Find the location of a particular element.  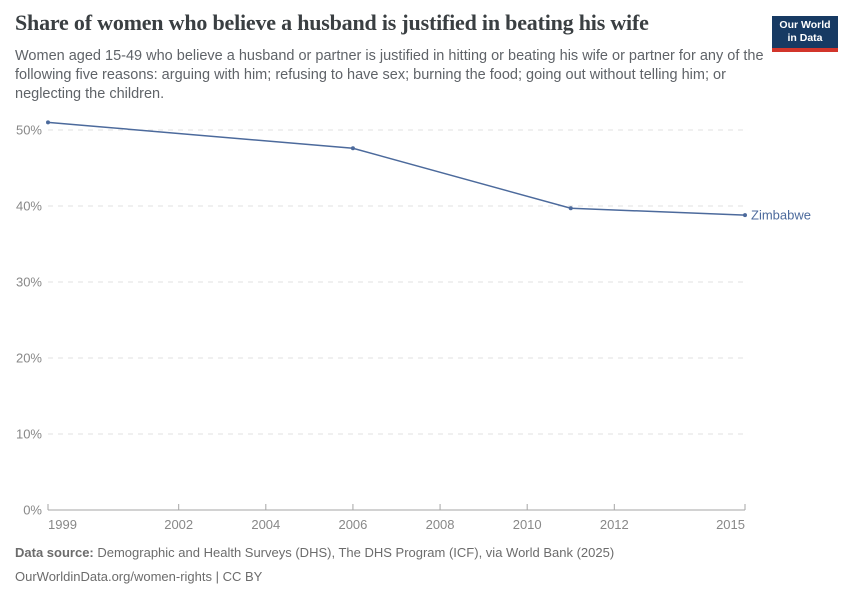

owid-logo: Our World in Data is located at coordinates (805, 34).